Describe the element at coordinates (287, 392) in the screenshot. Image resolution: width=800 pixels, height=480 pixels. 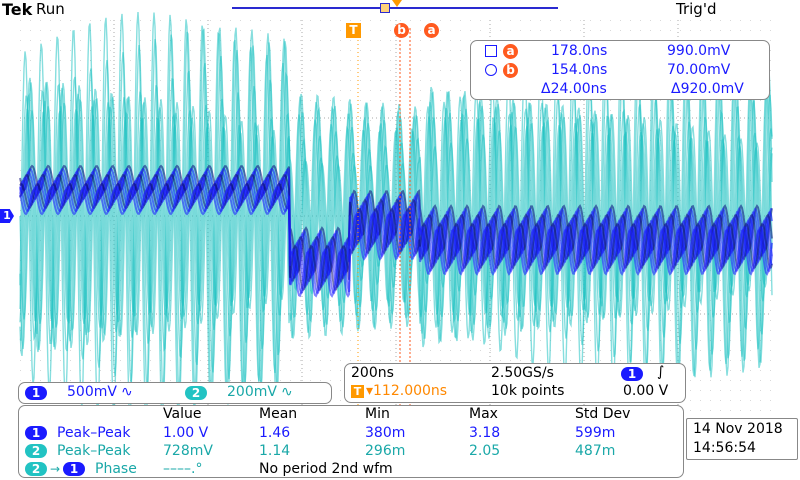
I see `ch2-coupling-icon: ∿` at that location.